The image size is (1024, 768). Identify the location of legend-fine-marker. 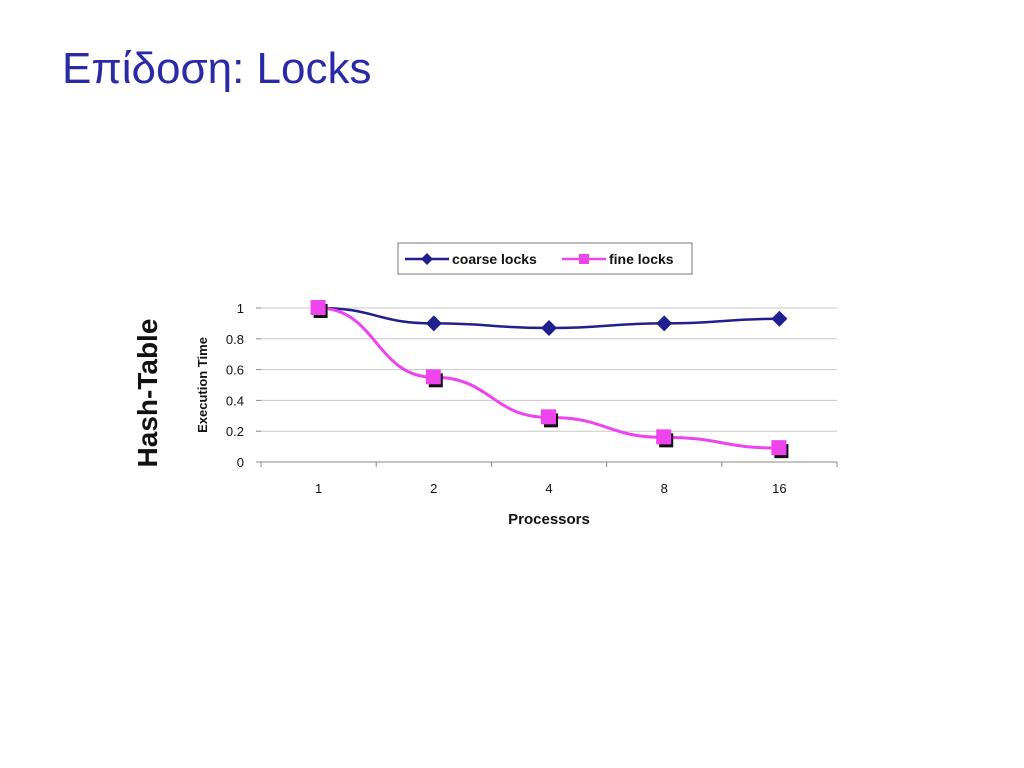
(584, 259).